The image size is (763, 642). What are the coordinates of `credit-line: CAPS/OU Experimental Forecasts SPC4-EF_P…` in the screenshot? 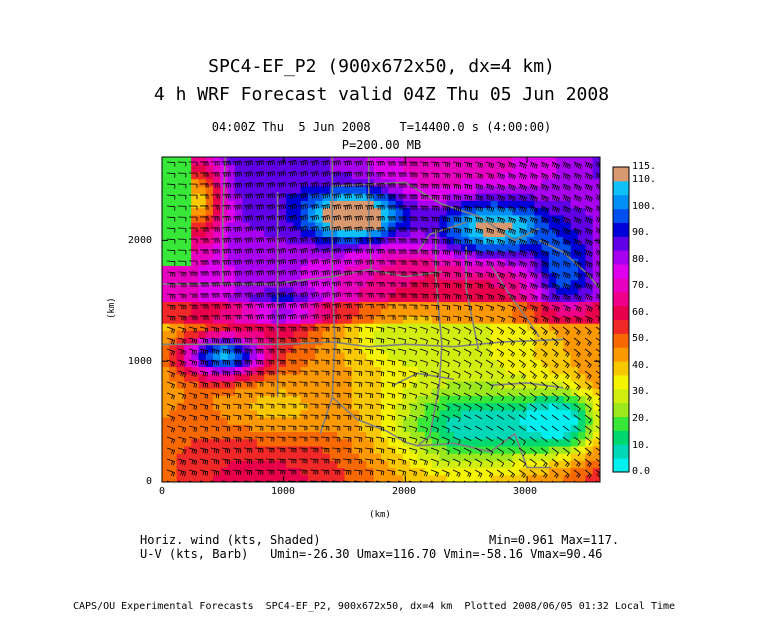 It's located at (374, 606).